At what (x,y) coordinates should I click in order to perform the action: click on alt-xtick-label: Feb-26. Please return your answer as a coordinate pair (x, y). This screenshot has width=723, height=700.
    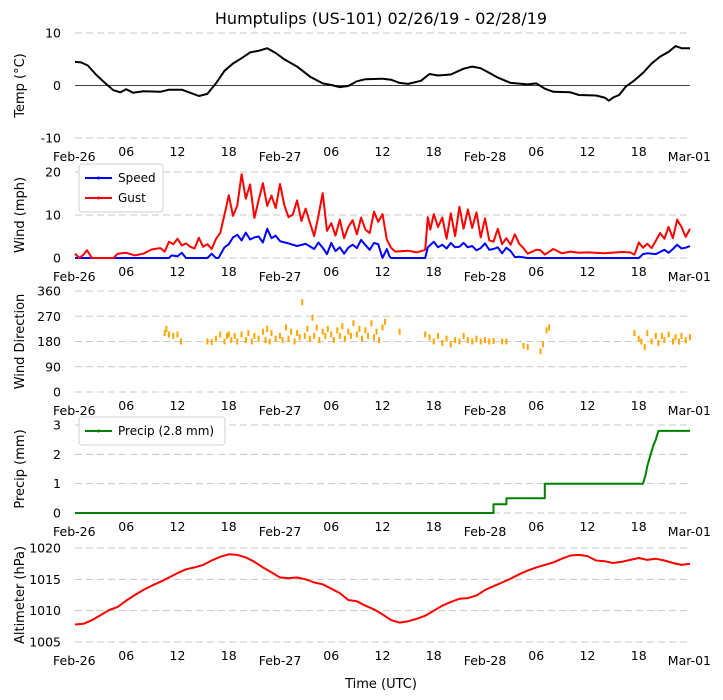
    Looking at the image, I should click on (74, 660).